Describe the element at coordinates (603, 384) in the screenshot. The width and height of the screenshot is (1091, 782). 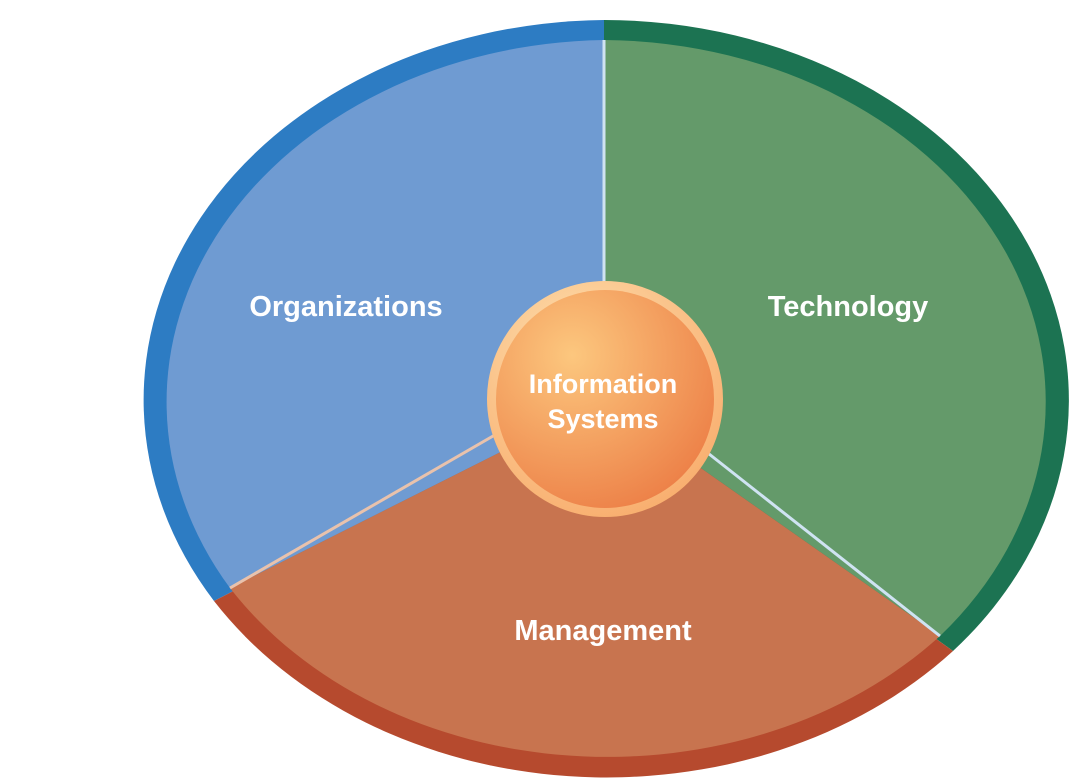
I see `center-label-line1: Information` at that location.